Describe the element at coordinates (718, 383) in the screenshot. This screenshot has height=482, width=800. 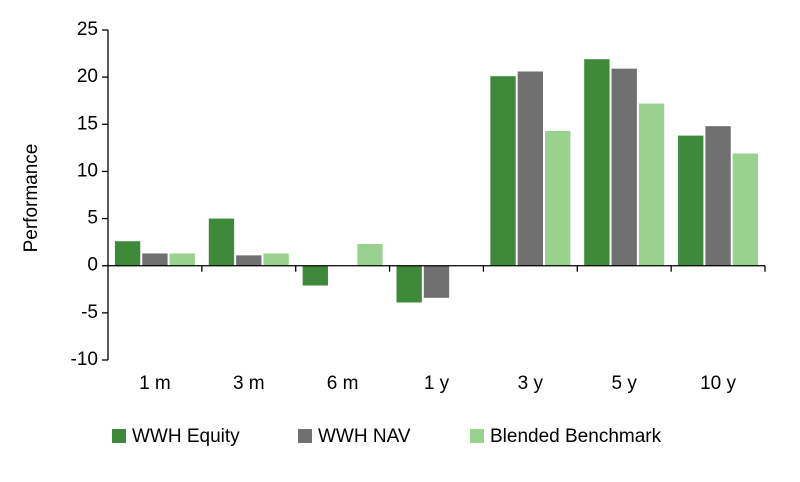
I see `x-tick-label: 10 y` at that location.